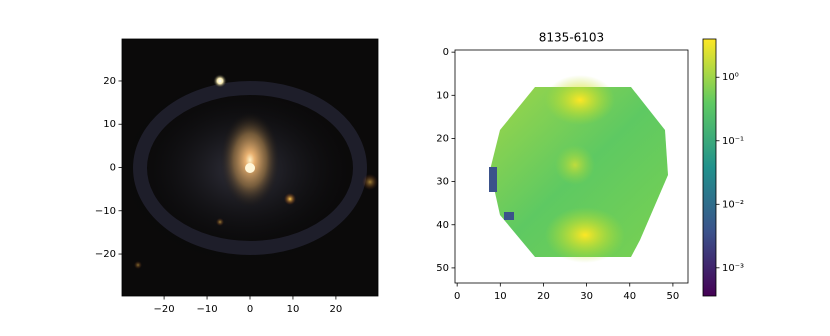 The image size is (830, 336). Describe the element at coordinates (733, 204) in the screenshot. I see `colorbar-tick-label: 10⁻²` at that location.